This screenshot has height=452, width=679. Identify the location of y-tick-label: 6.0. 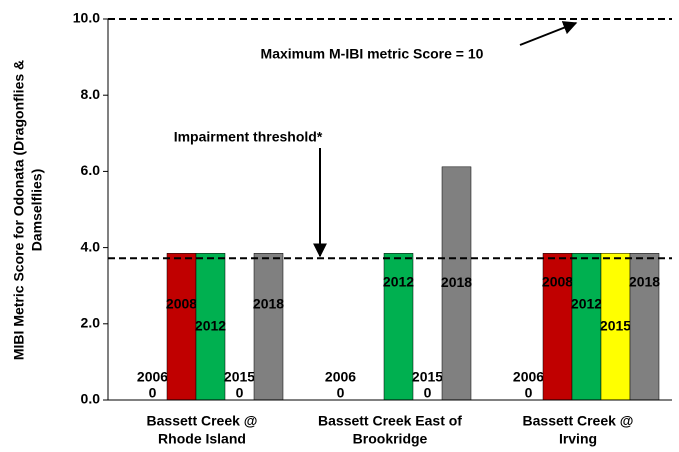
(91, 170).